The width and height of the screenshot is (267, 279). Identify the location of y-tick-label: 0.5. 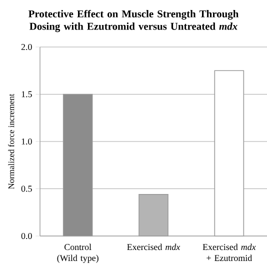
(26, 189).